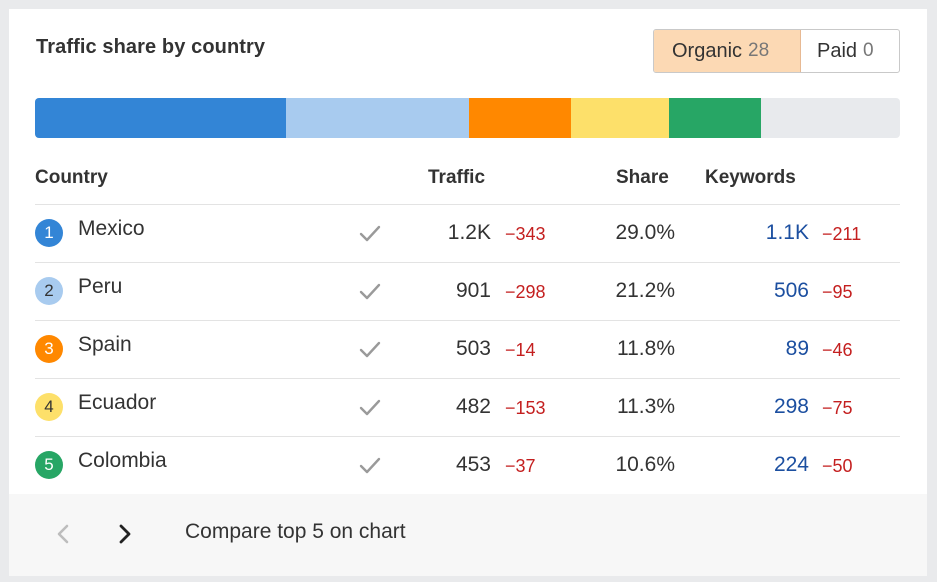 The height and width of the screenshot is (582, 937). Describe the element at coordinates (295, 531) in the screenshot. I see `compare-top-5-link: Compare top 5 on chart` at that location.